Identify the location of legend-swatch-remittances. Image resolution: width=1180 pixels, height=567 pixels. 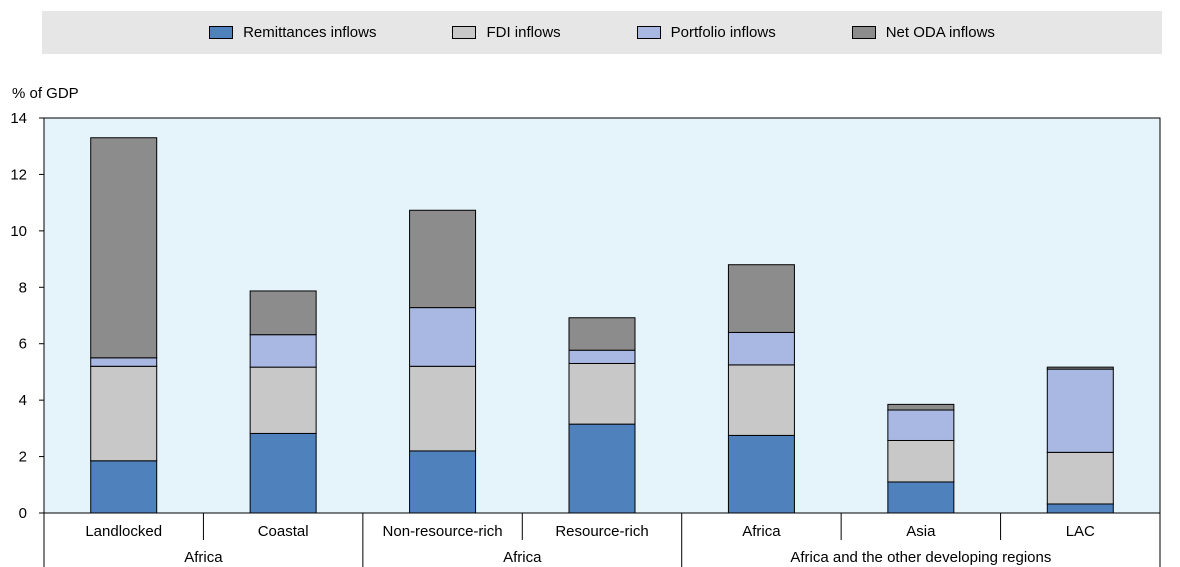
(221, 32).